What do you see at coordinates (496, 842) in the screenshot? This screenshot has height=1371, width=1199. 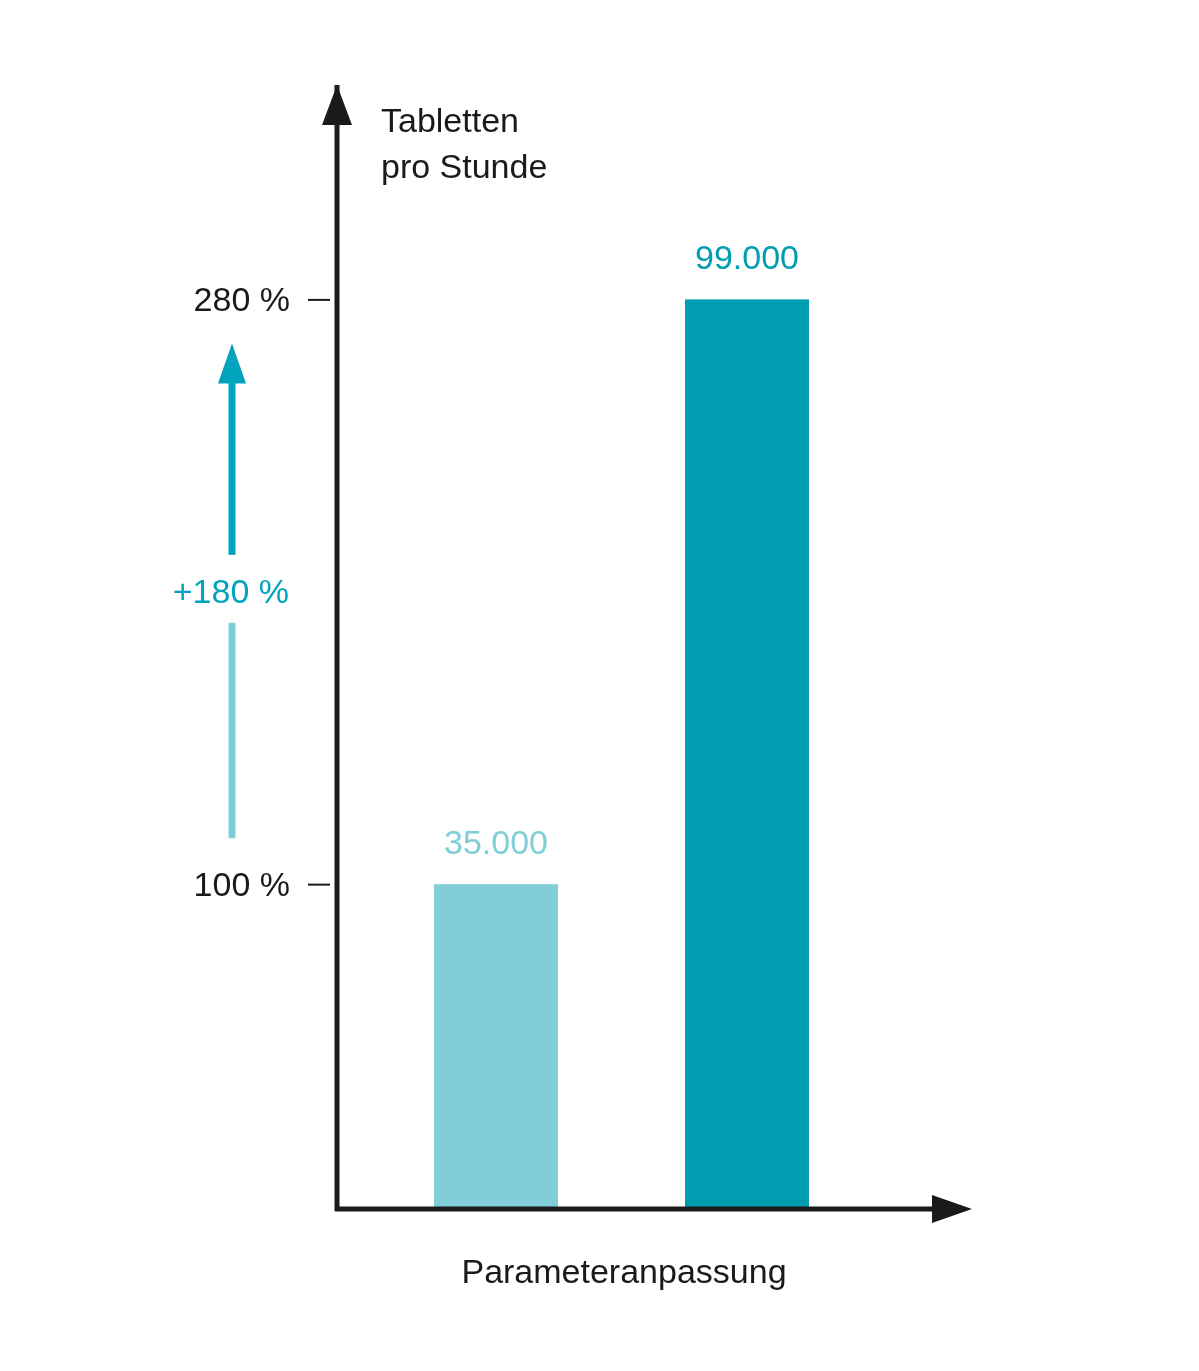 I see `annotation: 35.000` at bounding box center [496, 842].